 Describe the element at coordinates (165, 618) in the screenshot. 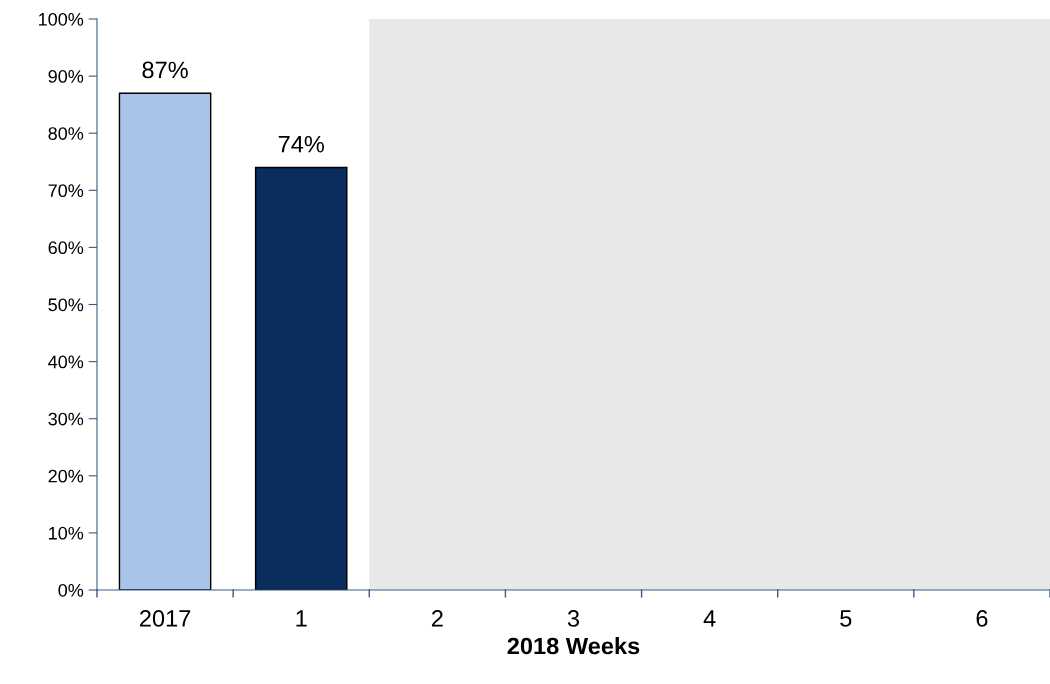

I see `x-tick-label: 2017` at that location.